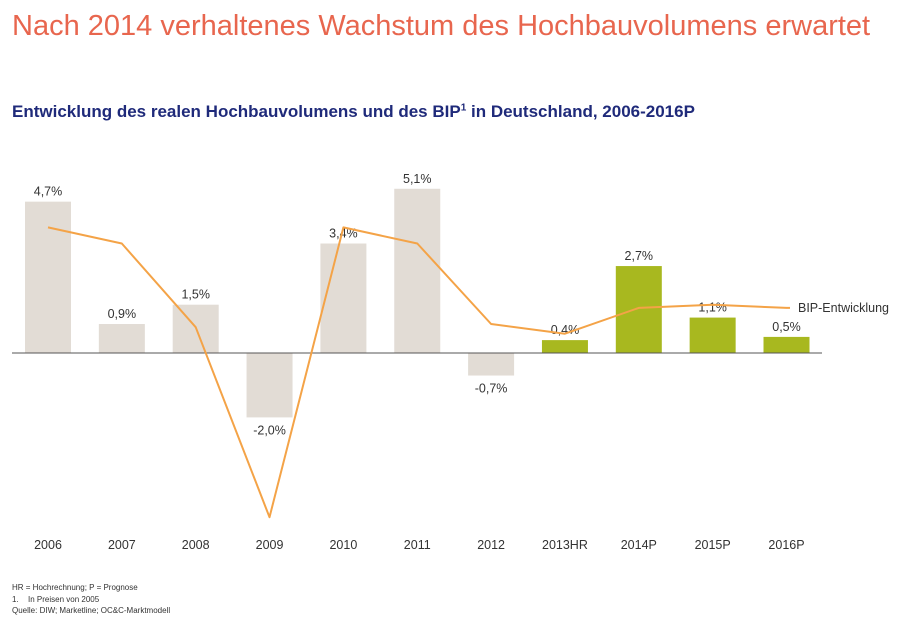 The image size is (900, 626). I want to click on footnote-1: 1. In Preisen von 2005, so click(91, 600).